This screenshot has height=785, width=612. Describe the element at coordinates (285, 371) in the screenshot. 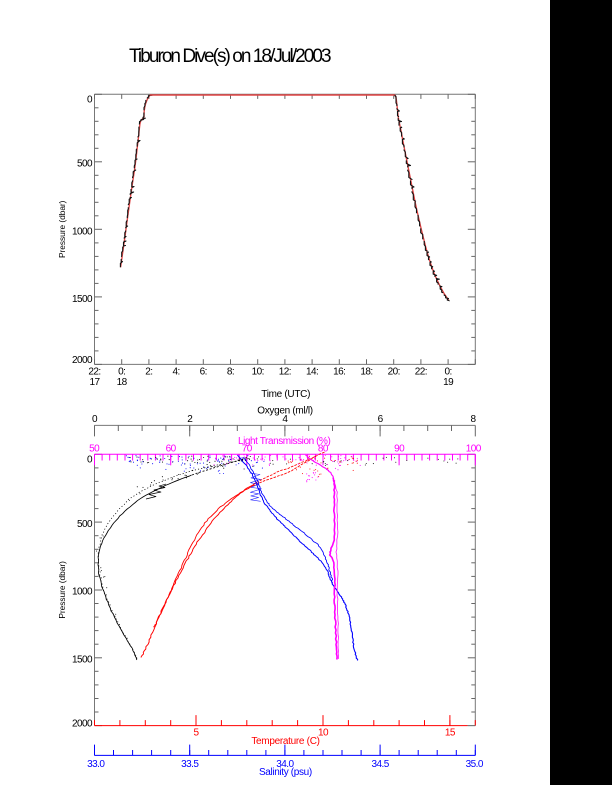

I see `svg-text: 12:` at that location.